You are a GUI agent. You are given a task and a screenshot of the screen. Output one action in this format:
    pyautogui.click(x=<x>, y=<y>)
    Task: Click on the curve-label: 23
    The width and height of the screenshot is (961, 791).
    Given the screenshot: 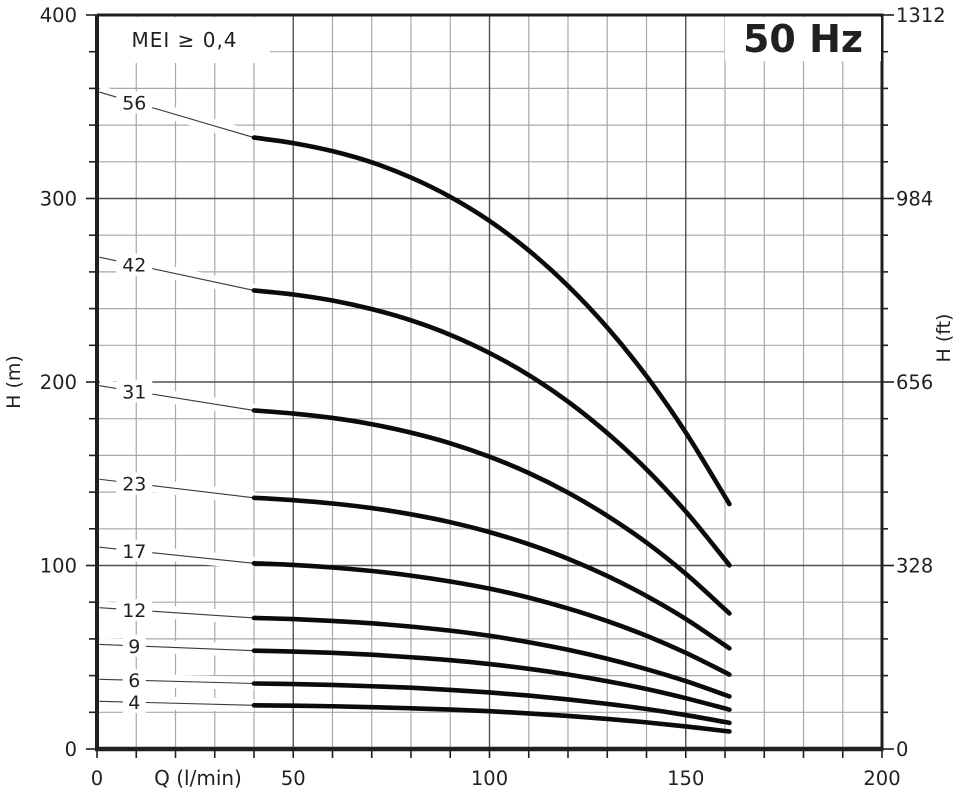 What is the action you would take?
    pyautogui.click(x=134, y=484)
    